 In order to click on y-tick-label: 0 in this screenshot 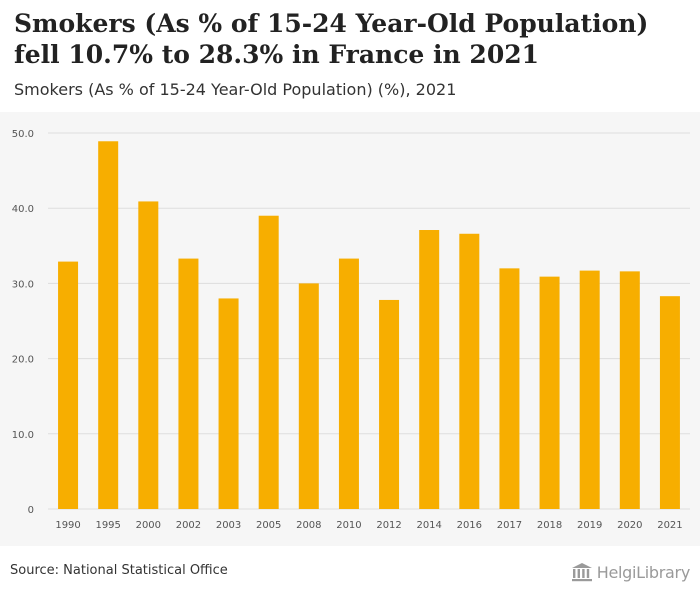, I will do `click(31, 510)`.